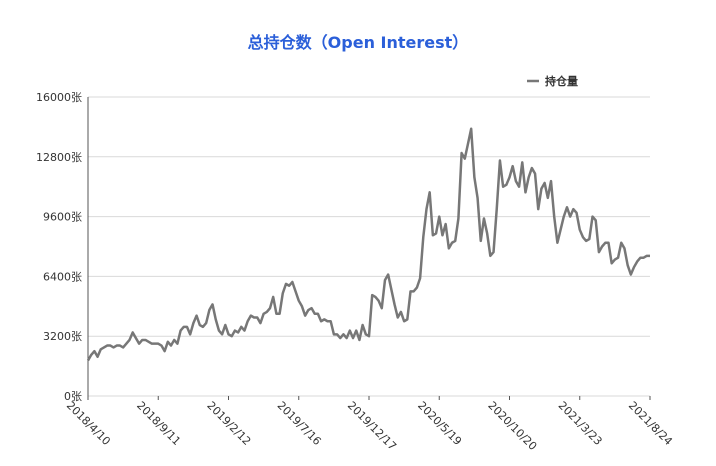 This screenshot has height=466, width=716. What do you see at coordinates (73, 396) in the screenshot?
I see `y-tick-label: 0张` at bounding box center [73, 396].